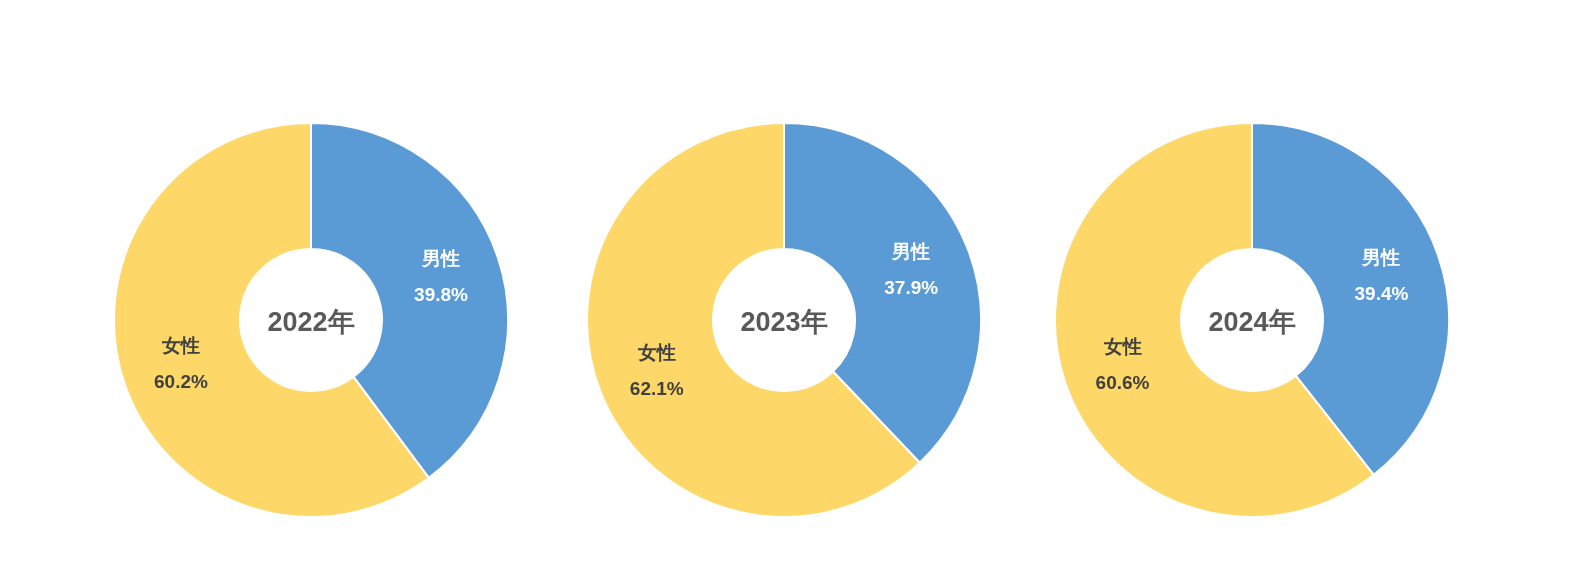 Image resolution: width=1571 pixels, height=576 pixels. What do you see at coordinates (656, 389) in the screenshot?
I see `data-label: 62.1%` at bounding box center [656, 389].